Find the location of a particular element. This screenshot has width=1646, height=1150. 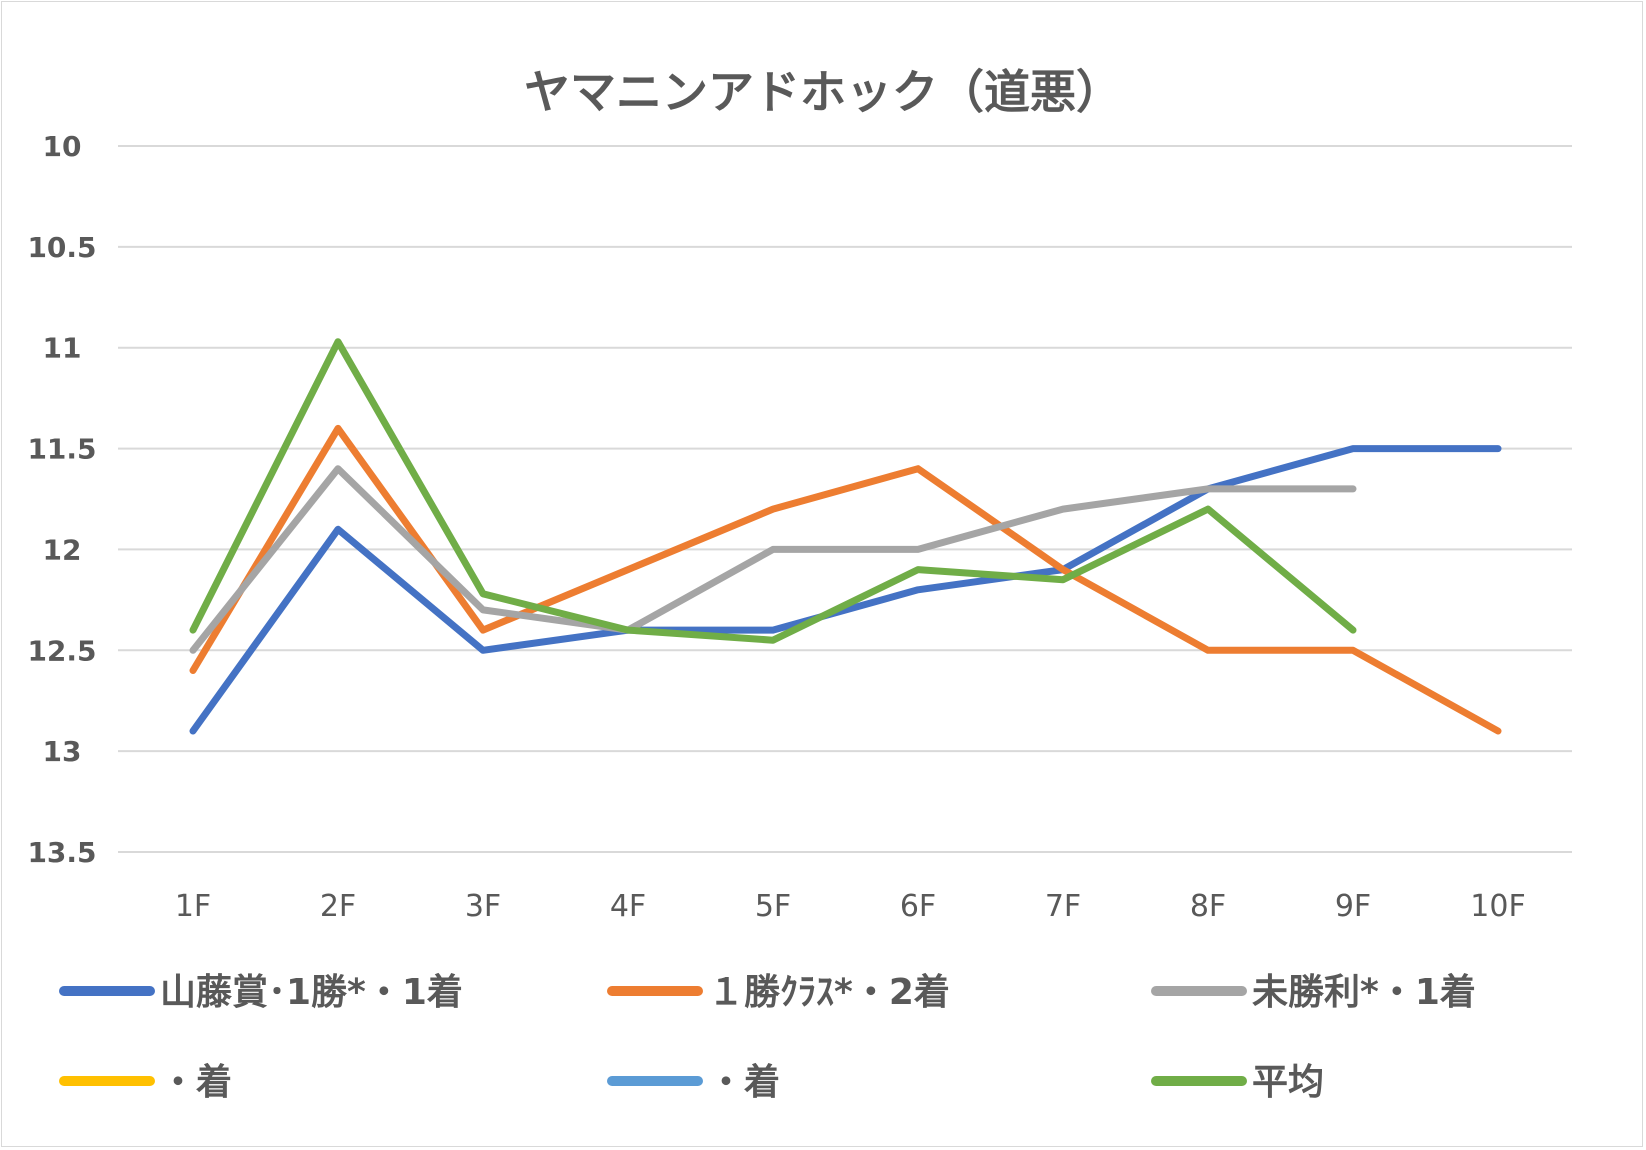

legend-label: 未勝利*・1着 is located at coordinates (1364, 992).